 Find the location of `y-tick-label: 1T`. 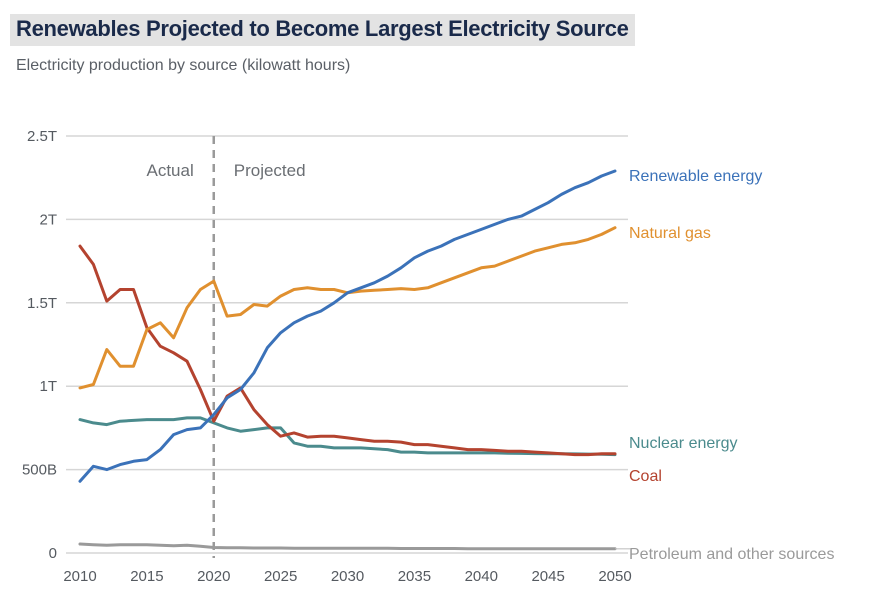

y-tick-label: 1T is located at coordinates (48, 386).